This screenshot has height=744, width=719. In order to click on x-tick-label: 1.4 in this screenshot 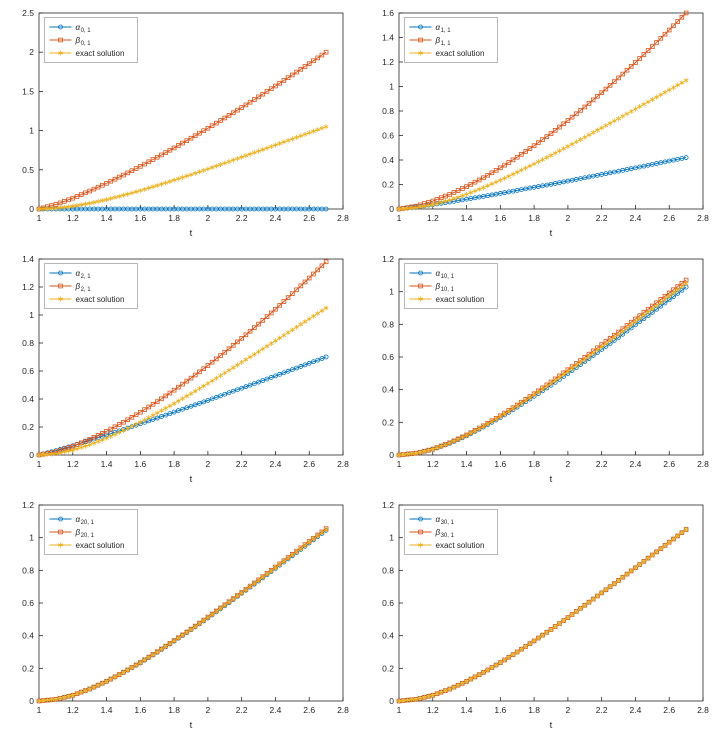, I will do `click(107, 464)`.